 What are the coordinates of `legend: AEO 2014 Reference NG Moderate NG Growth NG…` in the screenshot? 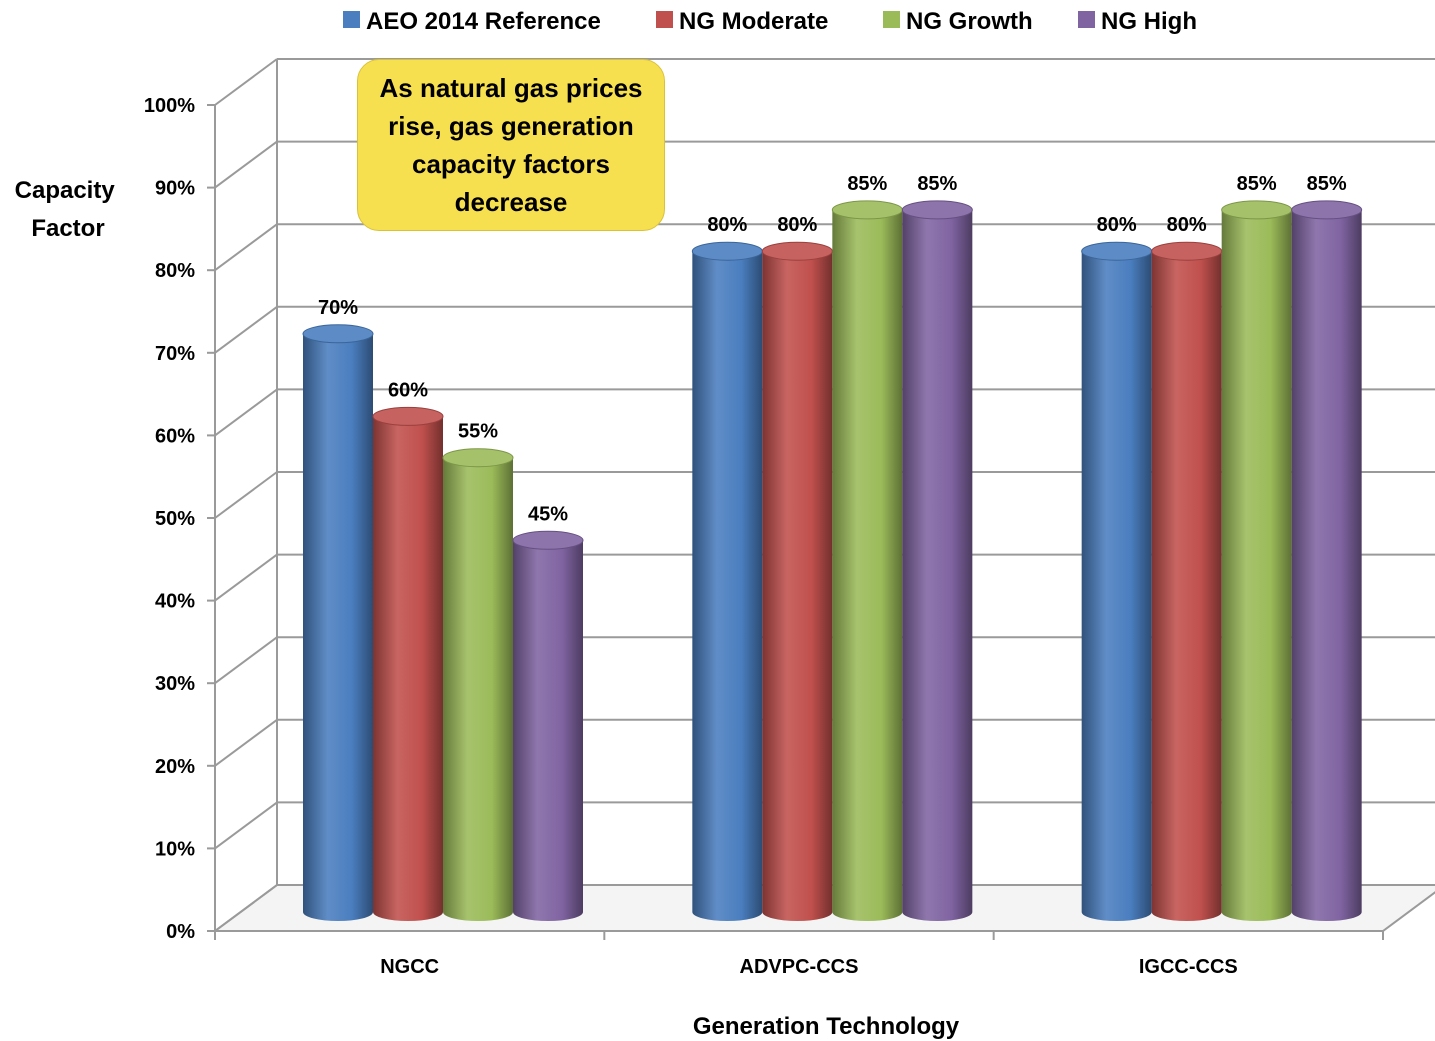 It's located at (770, 21).